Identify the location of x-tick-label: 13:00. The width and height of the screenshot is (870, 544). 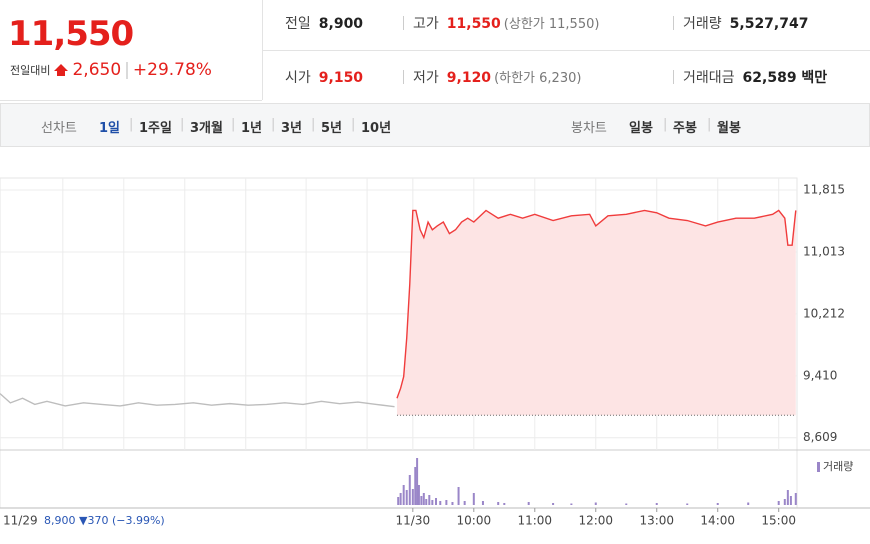
(656, 521).